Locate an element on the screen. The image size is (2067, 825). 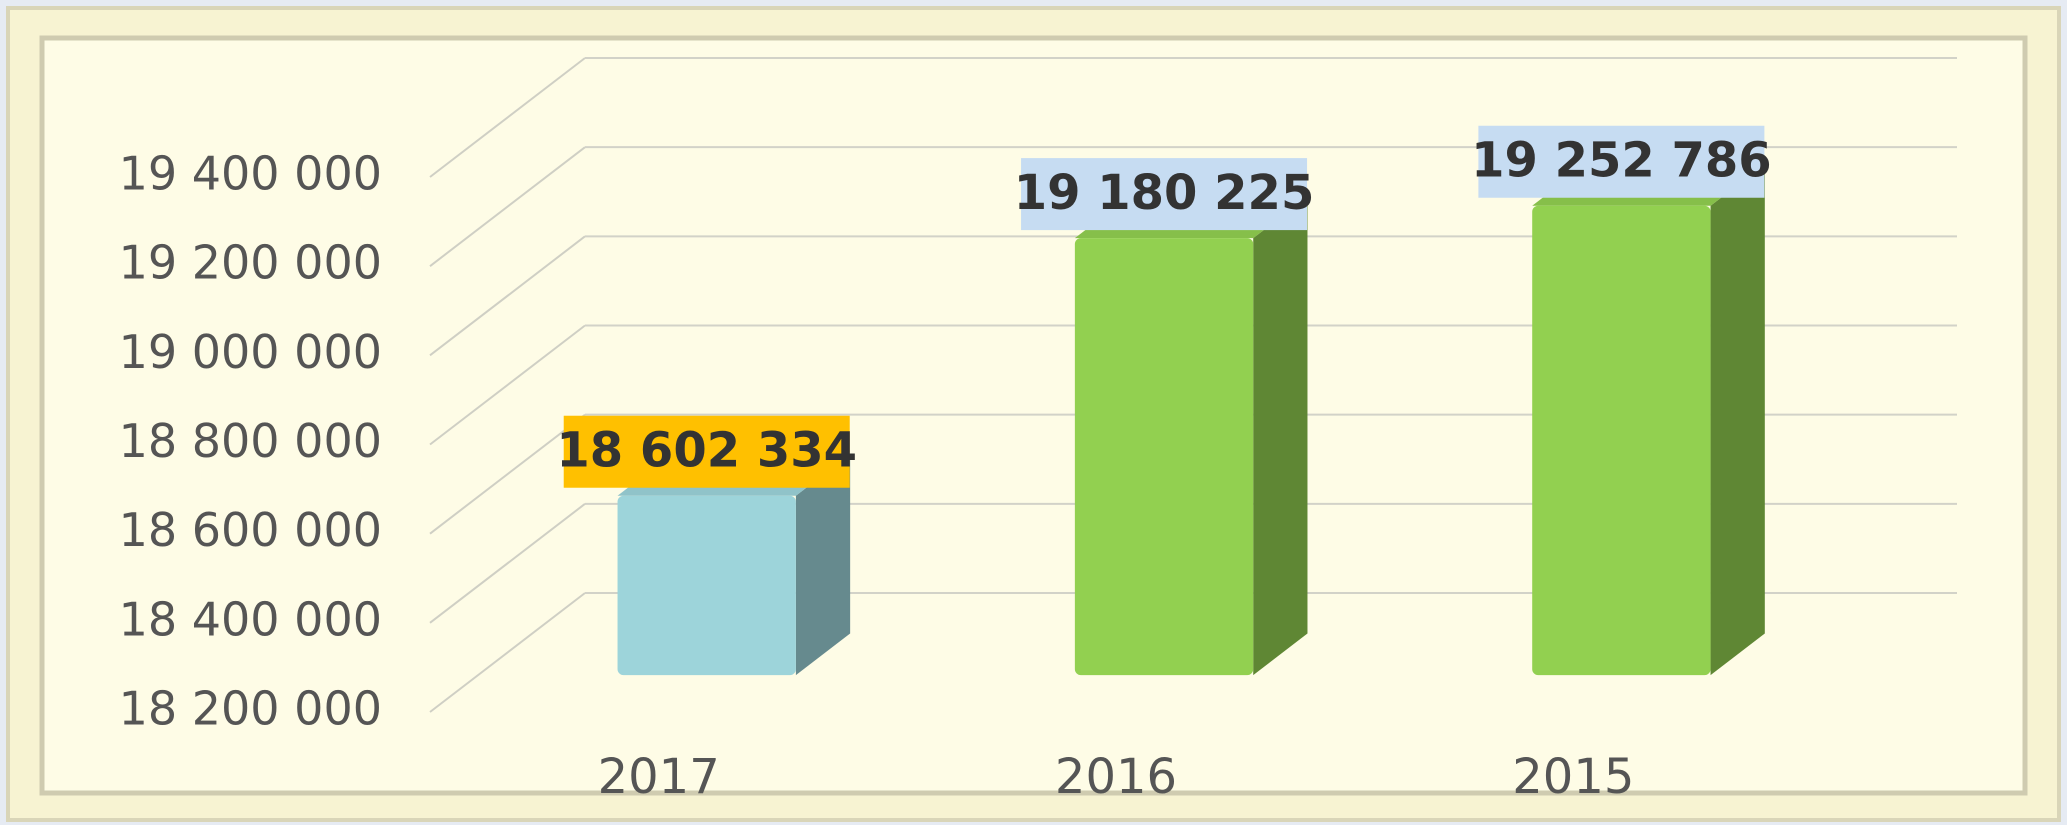
value-label: 19 252 786 is located at coordinates (1621, 161).